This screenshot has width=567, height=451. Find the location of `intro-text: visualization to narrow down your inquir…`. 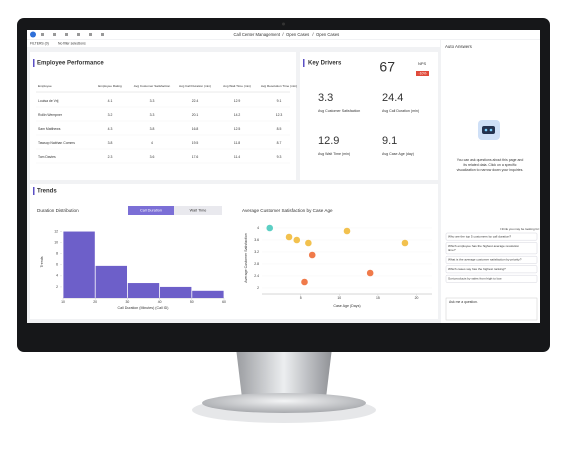

intro-text: visualization to narrow down your inquir… is located at coordinates (490, 170).